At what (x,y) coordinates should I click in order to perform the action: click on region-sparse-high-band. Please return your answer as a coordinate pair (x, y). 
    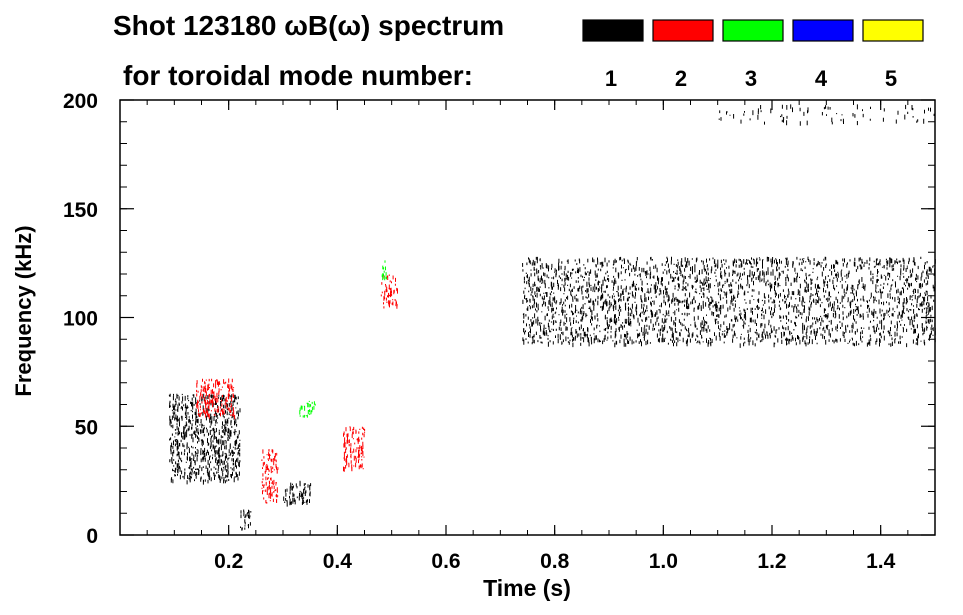
    Looking at the image, I should click on (826, 115).